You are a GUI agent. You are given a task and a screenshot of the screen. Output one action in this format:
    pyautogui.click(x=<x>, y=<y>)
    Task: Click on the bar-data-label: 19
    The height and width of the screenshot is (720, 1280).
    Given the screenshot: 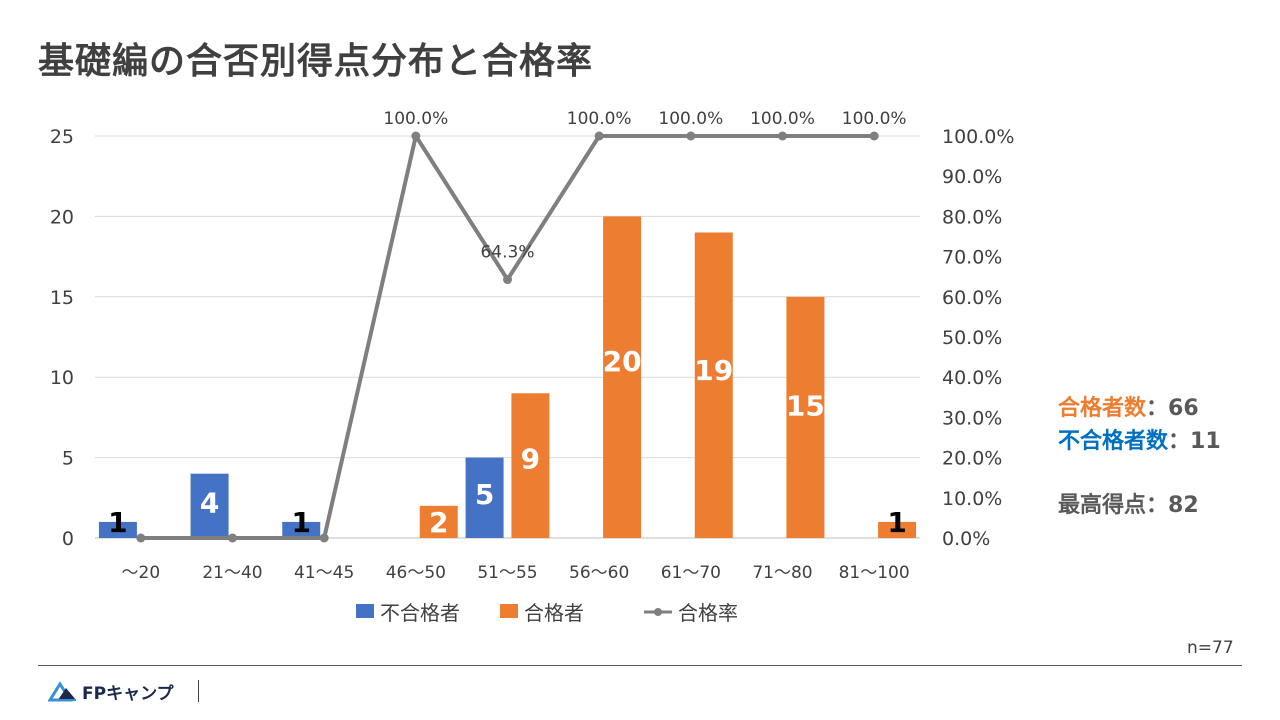 What is the action you would take?
    pyautogui.click(x=713, y=370)
    